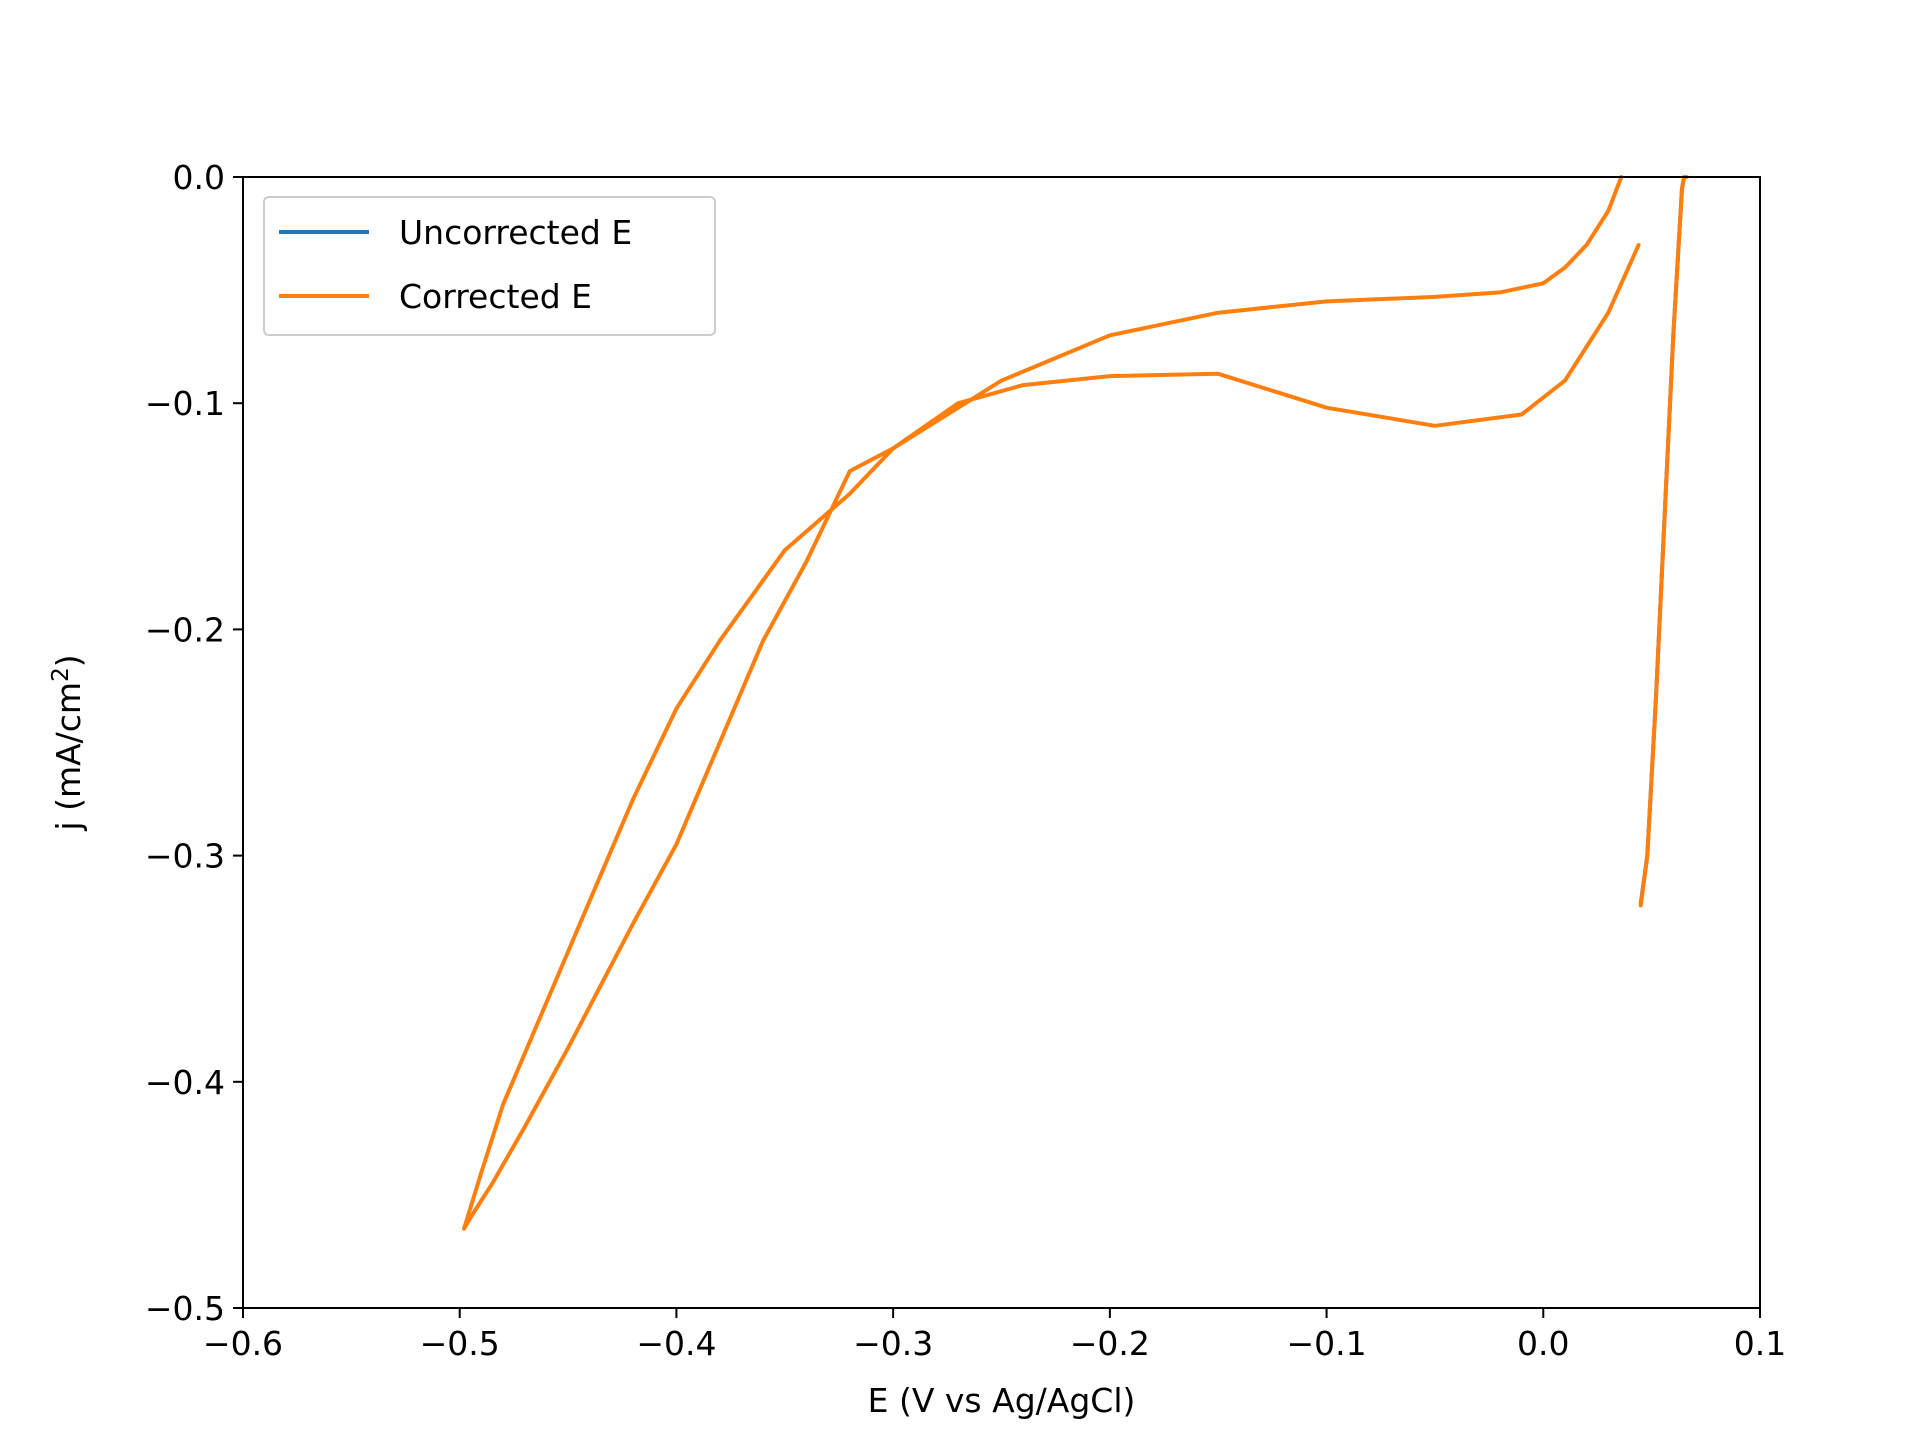  I want to click on x-tick-label: −0.6, so click(243, 1343).